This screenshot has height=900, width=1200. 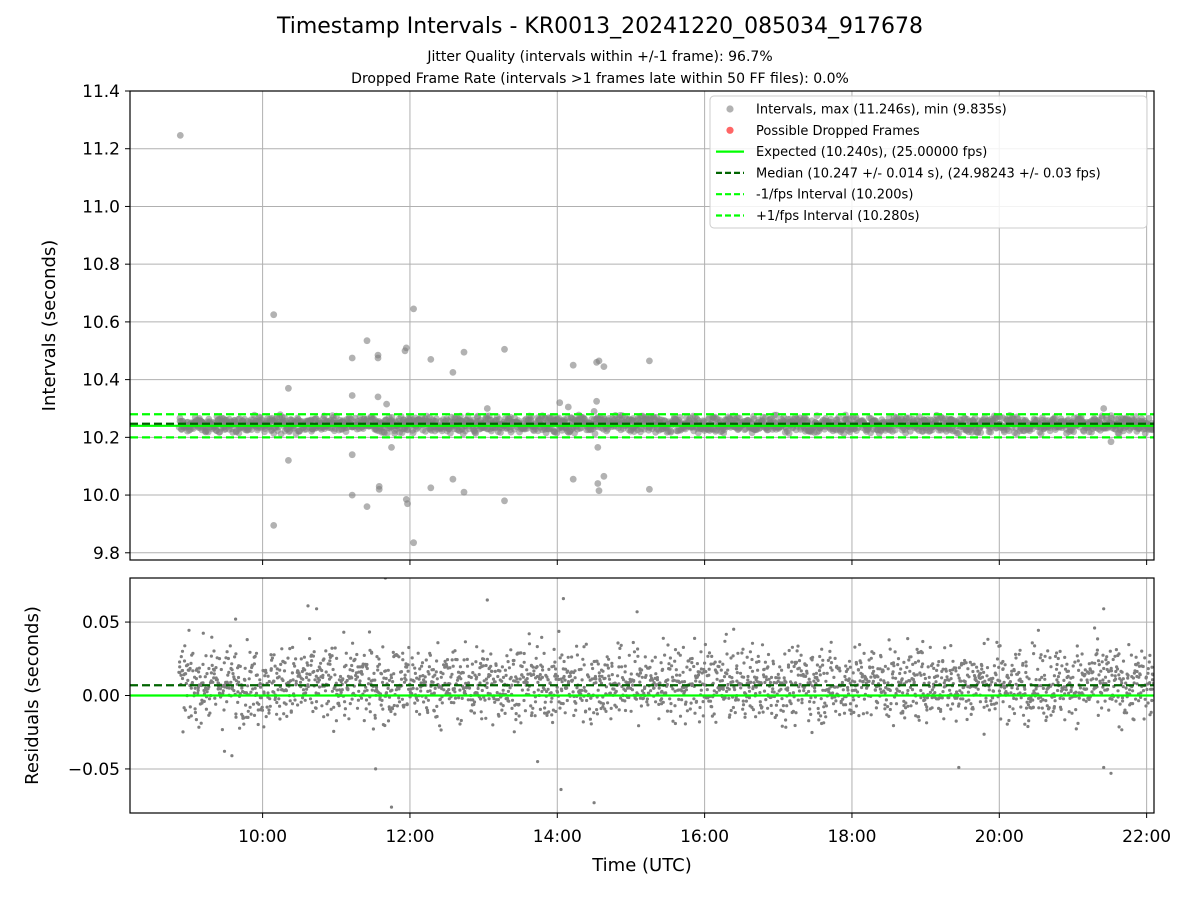 I want to click on bottom-y-tick-label-2: 0.05, so click(x=101, y=623).